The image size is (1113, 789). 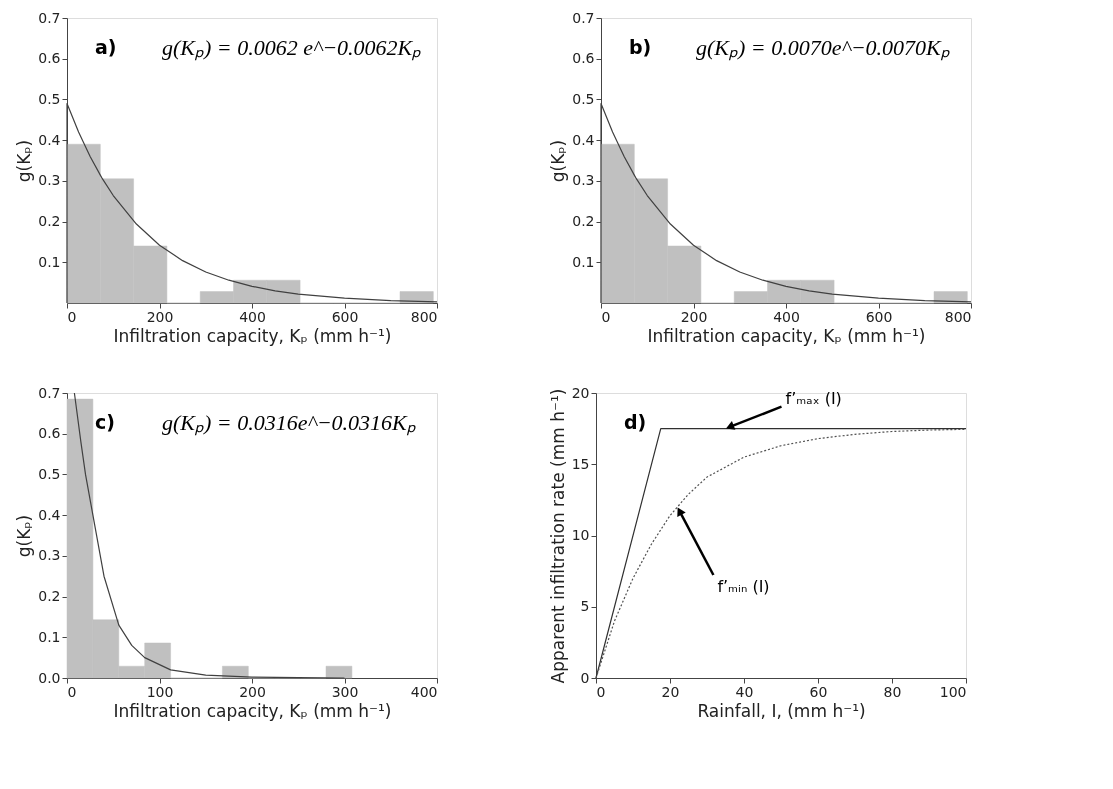 I want to click on annotation: f’ₘₐₓ (I), so click(x=813, y=398).